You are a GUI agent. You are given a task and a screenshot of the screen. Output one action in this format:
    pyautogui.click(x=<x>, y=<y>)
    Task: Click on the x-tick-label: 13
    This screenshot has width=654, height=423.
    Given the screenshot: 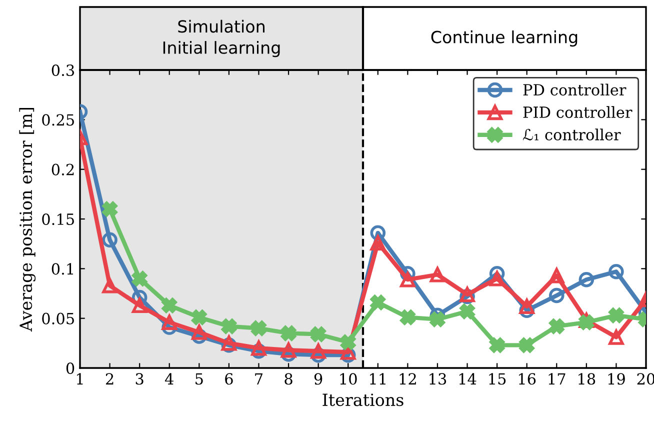 What is the action you would take?
    pyautogui.click(x=438, y=379)
    